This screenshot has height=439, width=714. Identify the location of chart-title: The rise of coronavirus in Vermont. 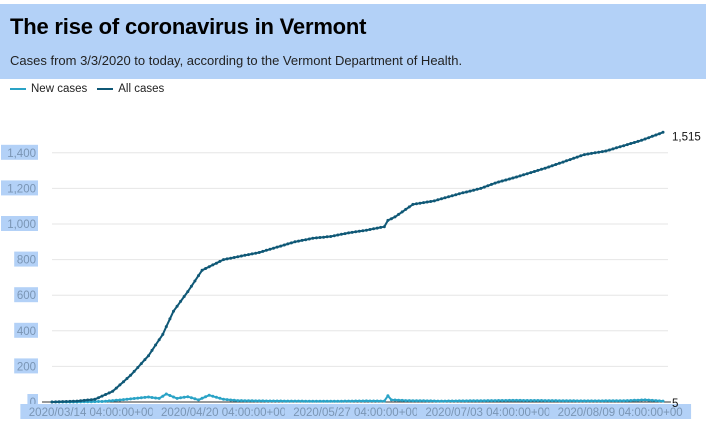
(188, 26).